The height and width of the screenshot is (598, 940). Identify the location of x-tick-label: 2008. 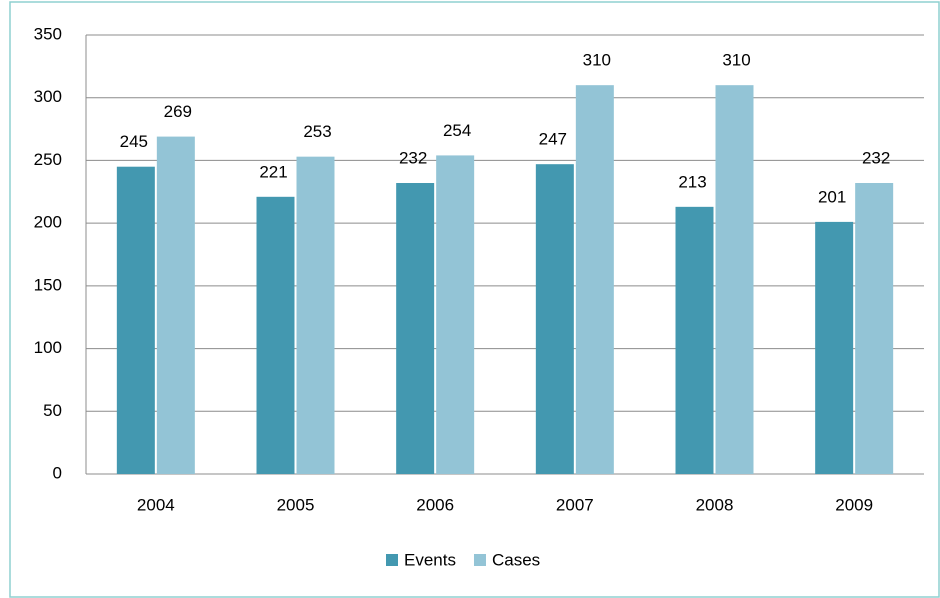
(715, 504).